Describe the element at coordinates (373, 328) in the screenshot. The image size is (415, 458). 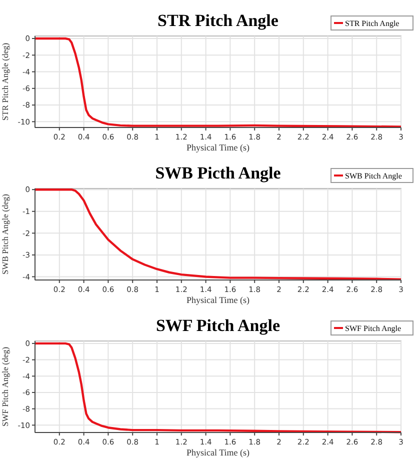
I see `legend-label: SWF Pitch Angle` at that location.